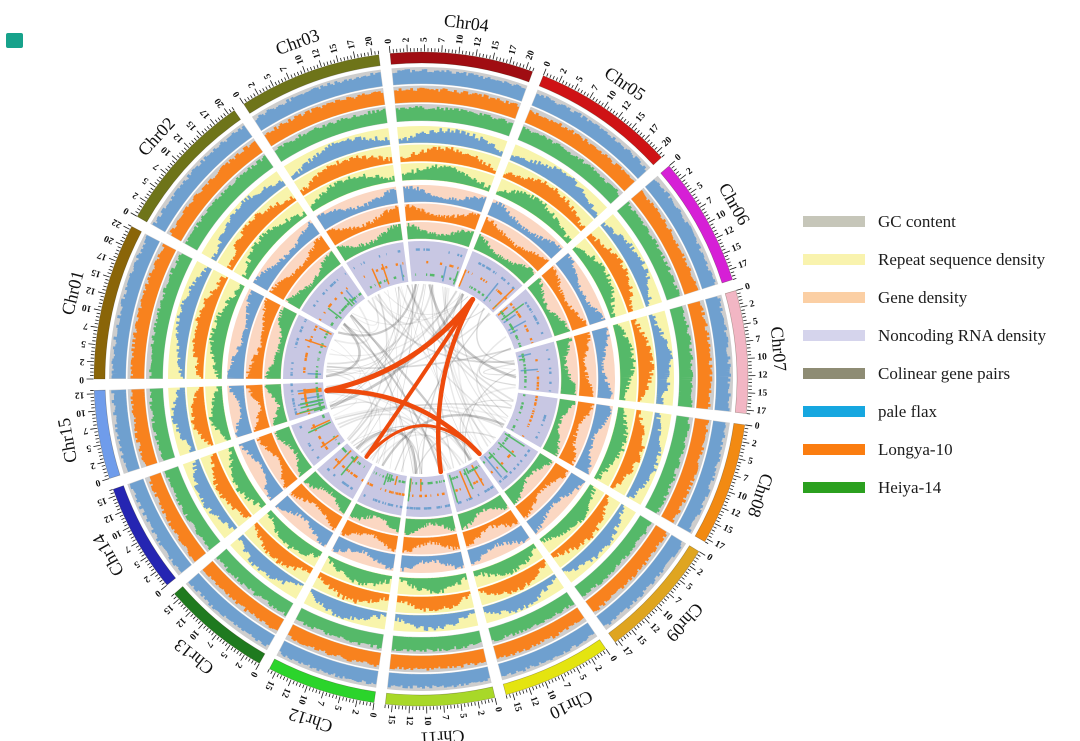  I want to click on gc-bars-pale-flax-Chr04, so click(459, 85).